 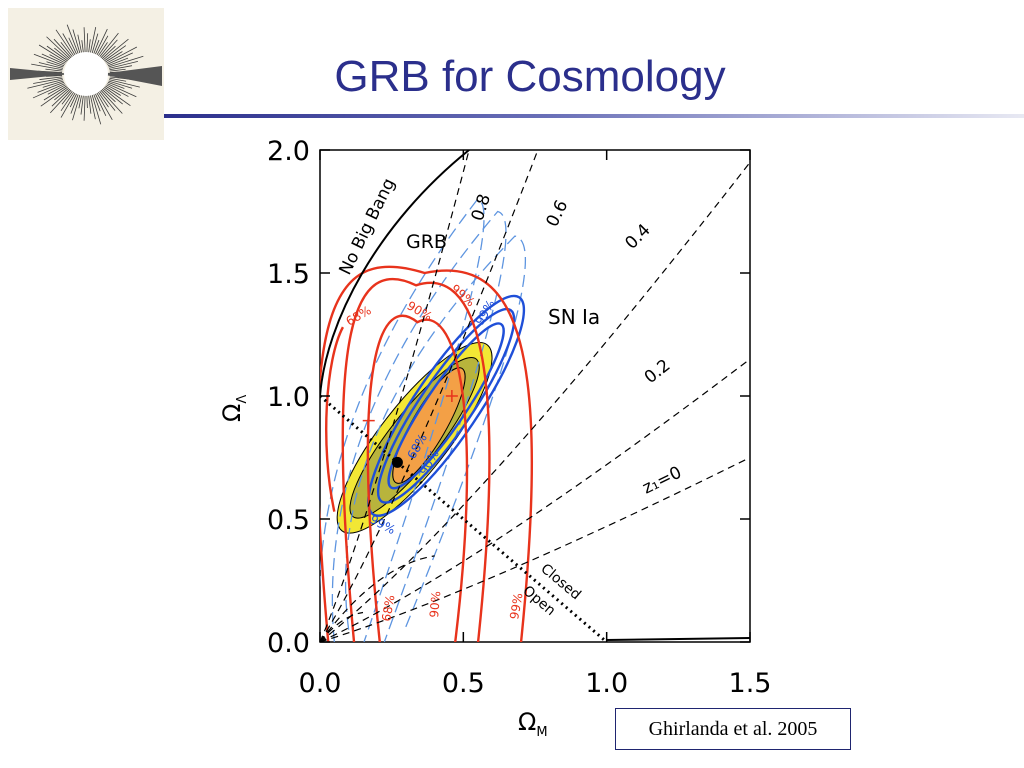 What do you see at coordinates (606, 683) in the screenshot?
I see `x-tick-label: 1.0` at bounding box center [606, 683].